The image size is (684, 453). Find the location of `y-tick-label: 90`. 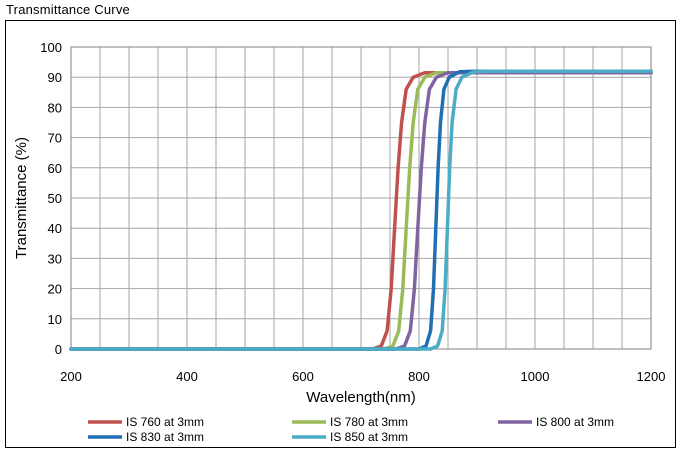

y-tick-label: 90 is located at coordinates (55, 77).